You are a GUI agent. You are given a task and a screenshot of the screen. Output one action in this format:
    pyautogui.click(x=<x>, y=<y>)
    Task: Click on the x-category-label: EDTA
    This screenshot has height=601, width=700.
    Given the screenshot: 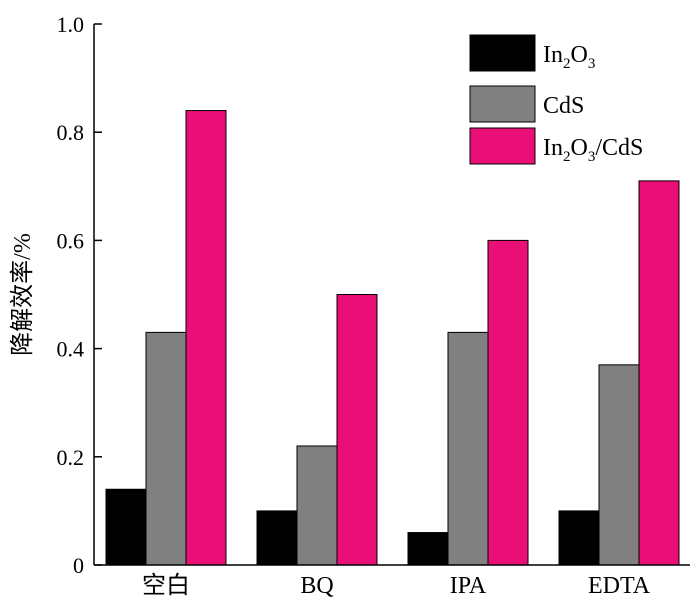 What is the action you would take?
    pyautogui.click(x=619, y=586)
    